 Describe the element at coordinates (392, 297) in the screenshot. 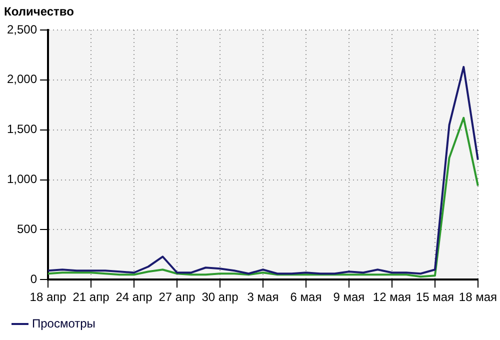

I see `x-tick-label: 12 мая` at that location.